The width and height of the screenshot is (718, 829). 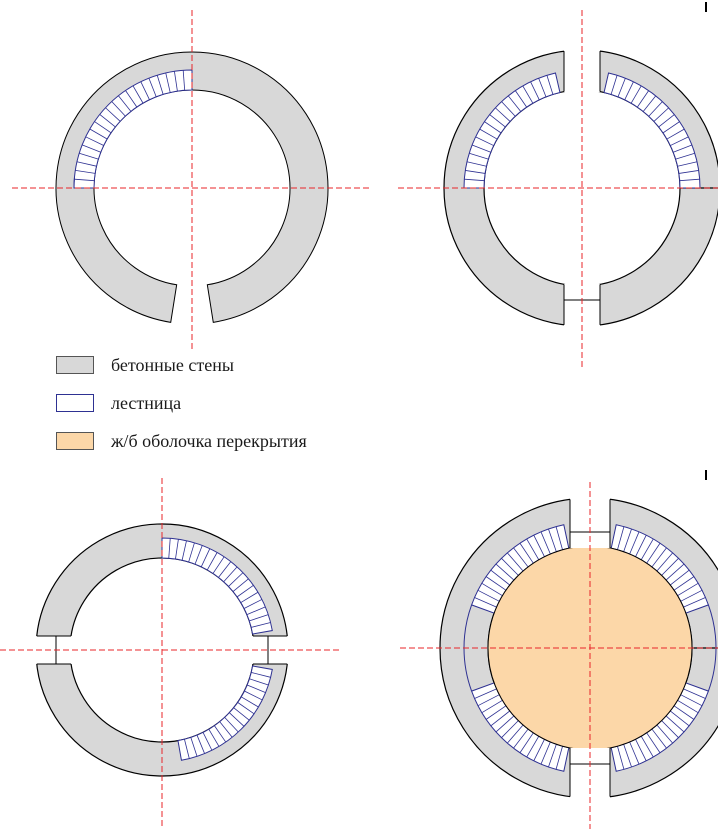 I want to click on corner-mark-top, so click(x=706, y=7).